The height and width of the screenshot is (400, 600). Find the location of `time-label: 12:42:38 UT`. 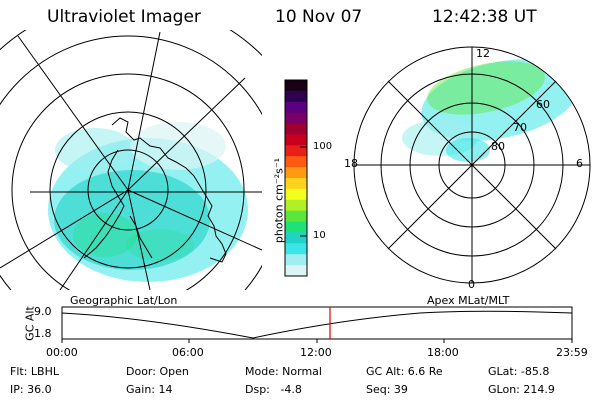

time-label: 12:42:38 UT is located at coordinates (484, 17).